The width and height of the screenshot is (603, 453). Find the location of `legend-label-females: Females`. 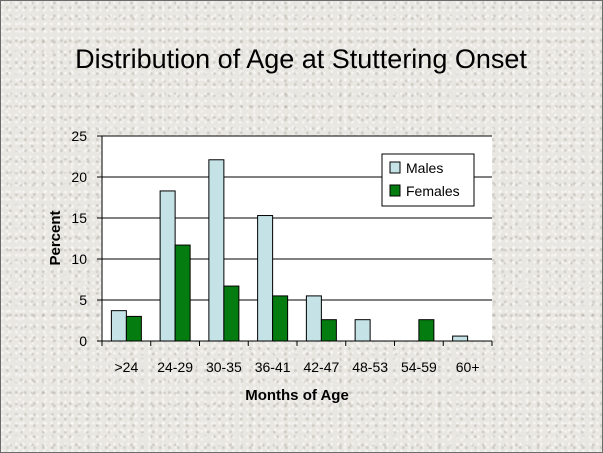

legend-label-females: Females is located at coordinates (433, 191).